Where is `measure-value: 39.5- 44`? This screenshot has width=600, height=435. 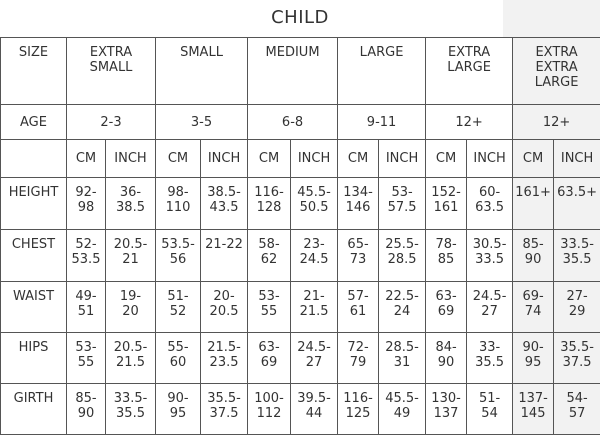
measure-value: 39.5- 44 is located at coordinates (314, 409).